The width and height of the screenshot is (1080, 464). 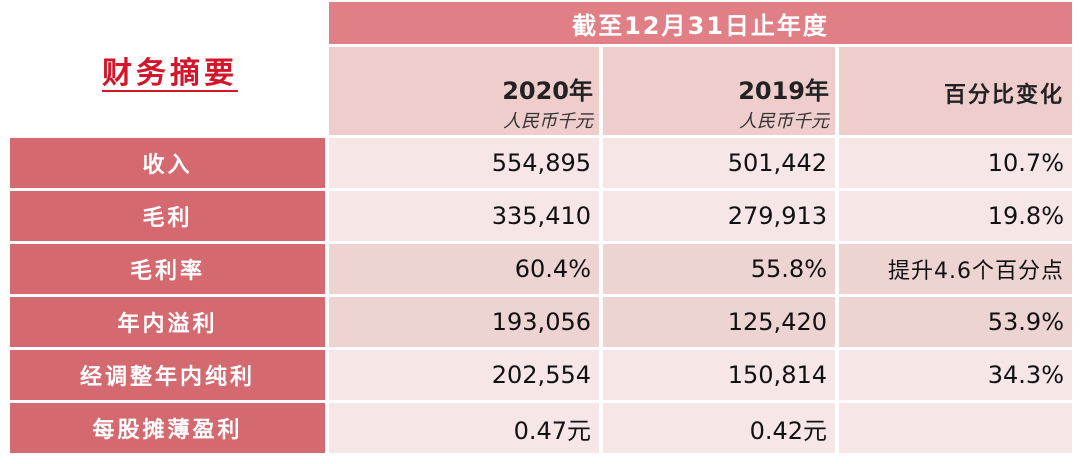 I want to click on row-label: 毛利, so click(x=167, y=216).